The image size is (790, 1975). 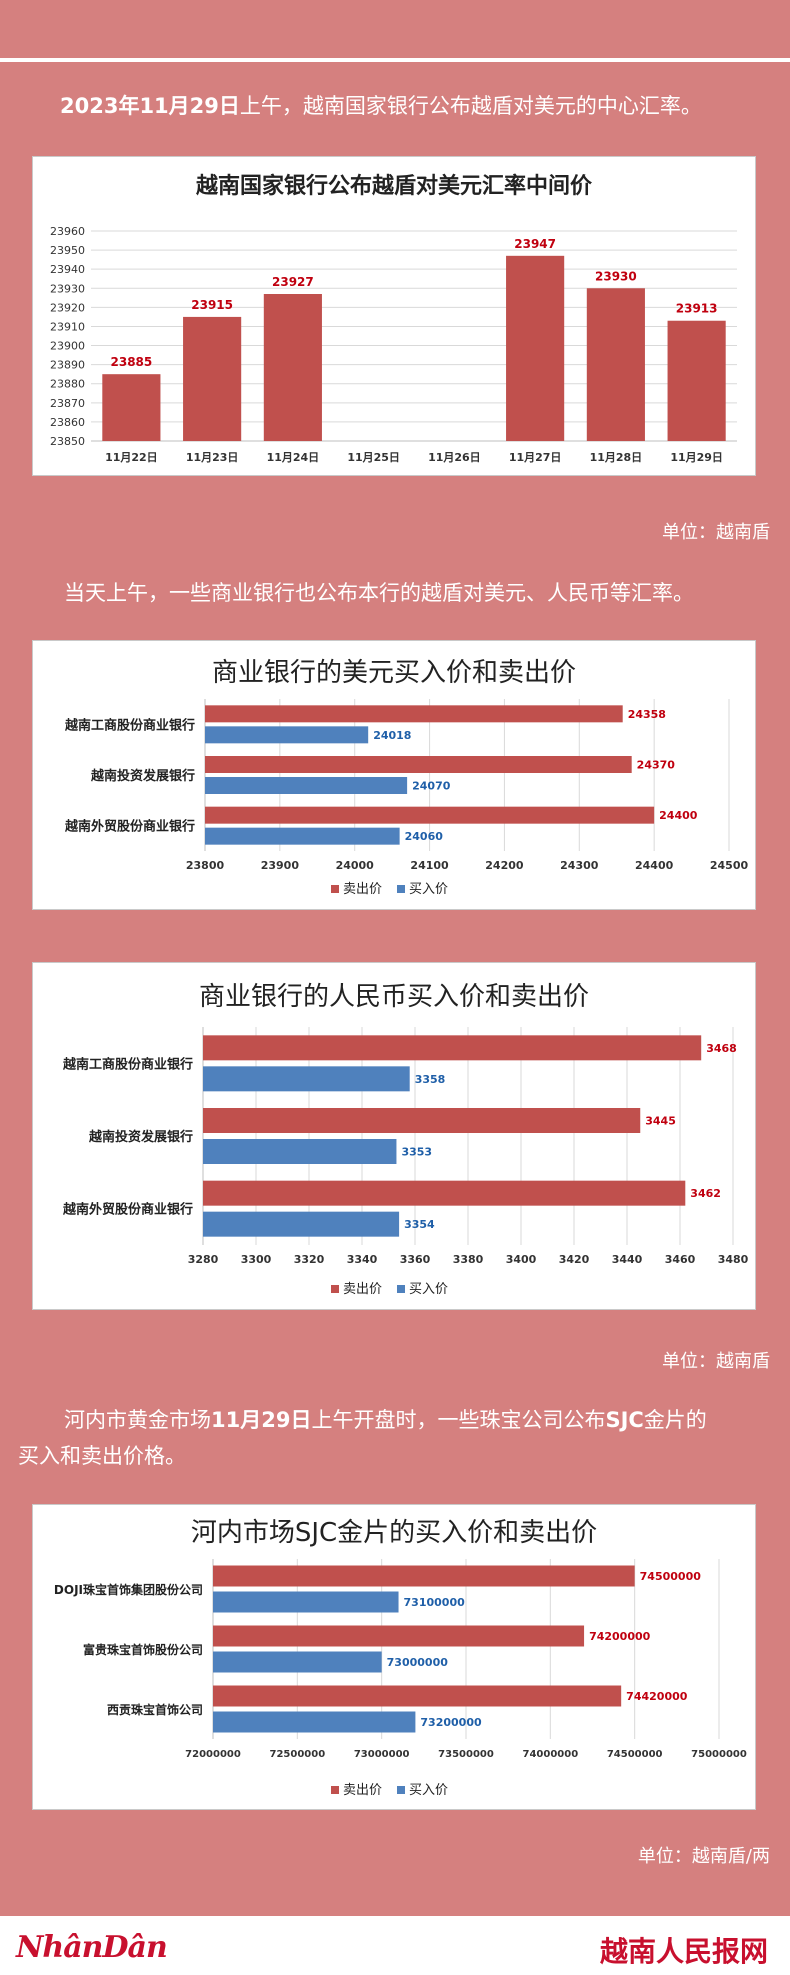 What do you see at coordinates (620, 1636) in the screenshot?
I see `data-label: 74200000` at bounding box center [620, 1636].